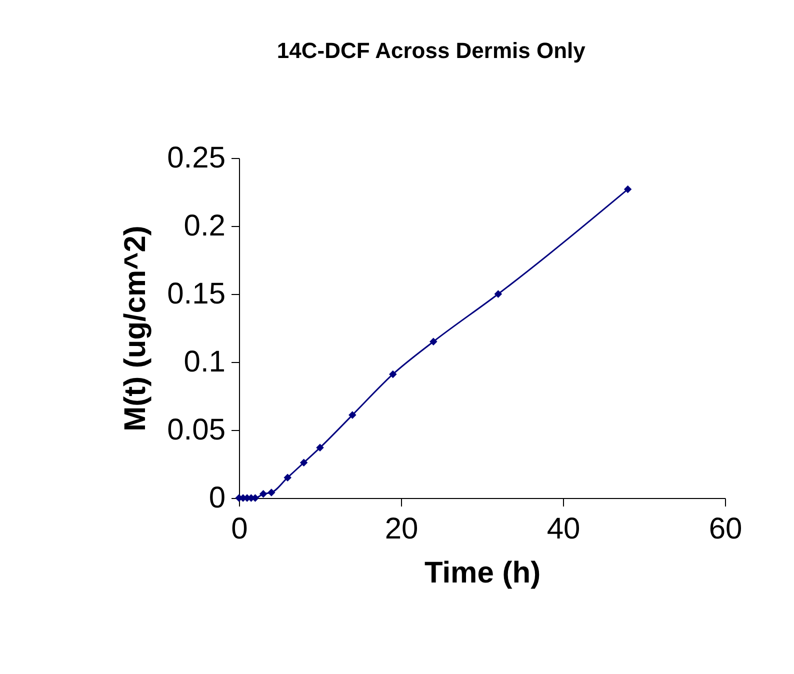  I want to click on chart-title: 14C-DCF Across Dermis Only, so click(431, 50).